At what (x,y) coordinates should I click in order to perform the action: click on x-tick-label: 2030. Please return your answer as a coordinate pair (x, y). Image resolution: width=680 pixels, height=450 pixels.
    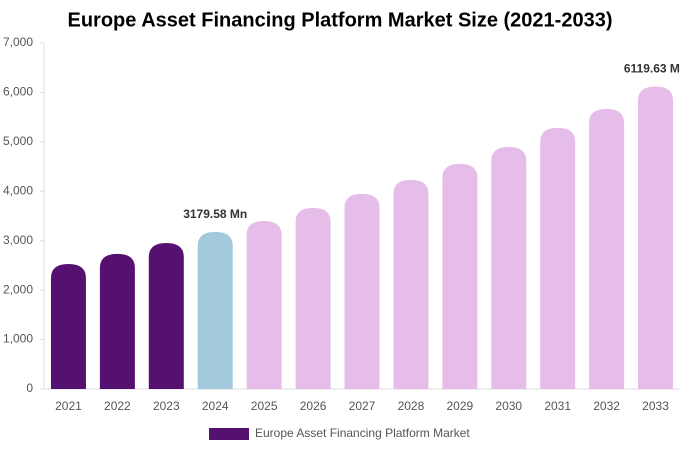
    Looking at the image, I should click on (508, 406).